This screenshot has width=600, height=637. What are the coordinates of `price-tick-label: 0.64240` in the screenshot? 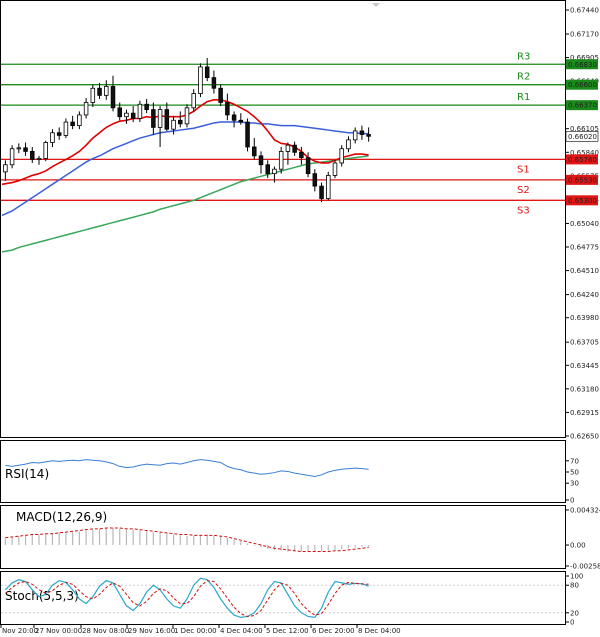 It's located at (584, 295).